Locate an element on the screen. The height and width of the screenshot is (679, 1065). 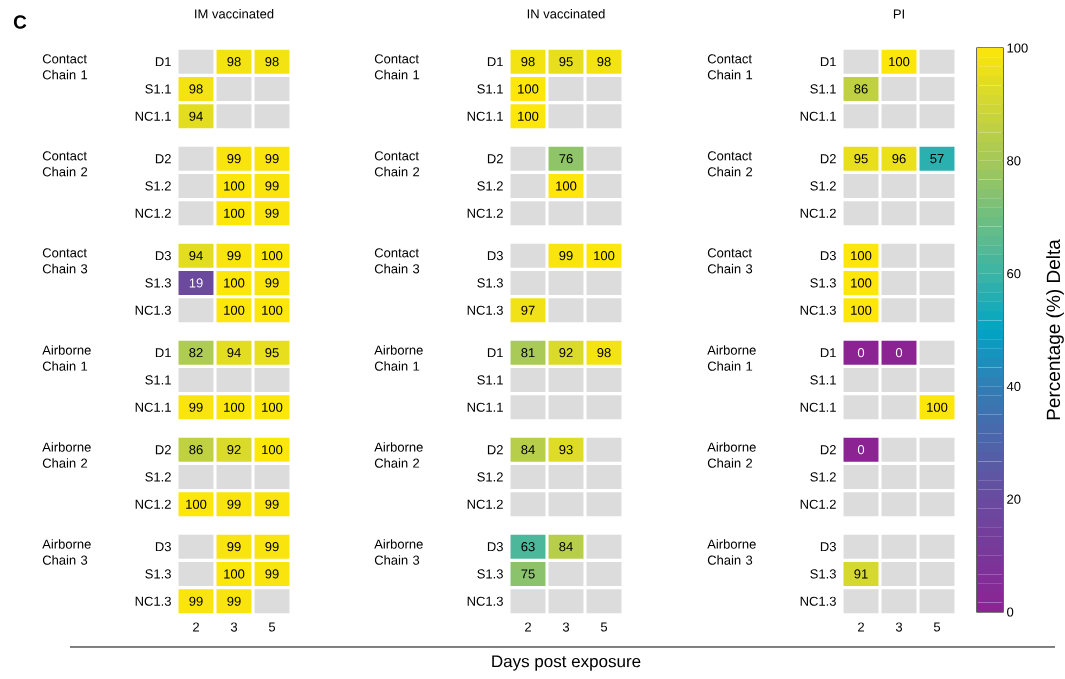
color-bar-label: 0 is located at coordinates (1010, 612).